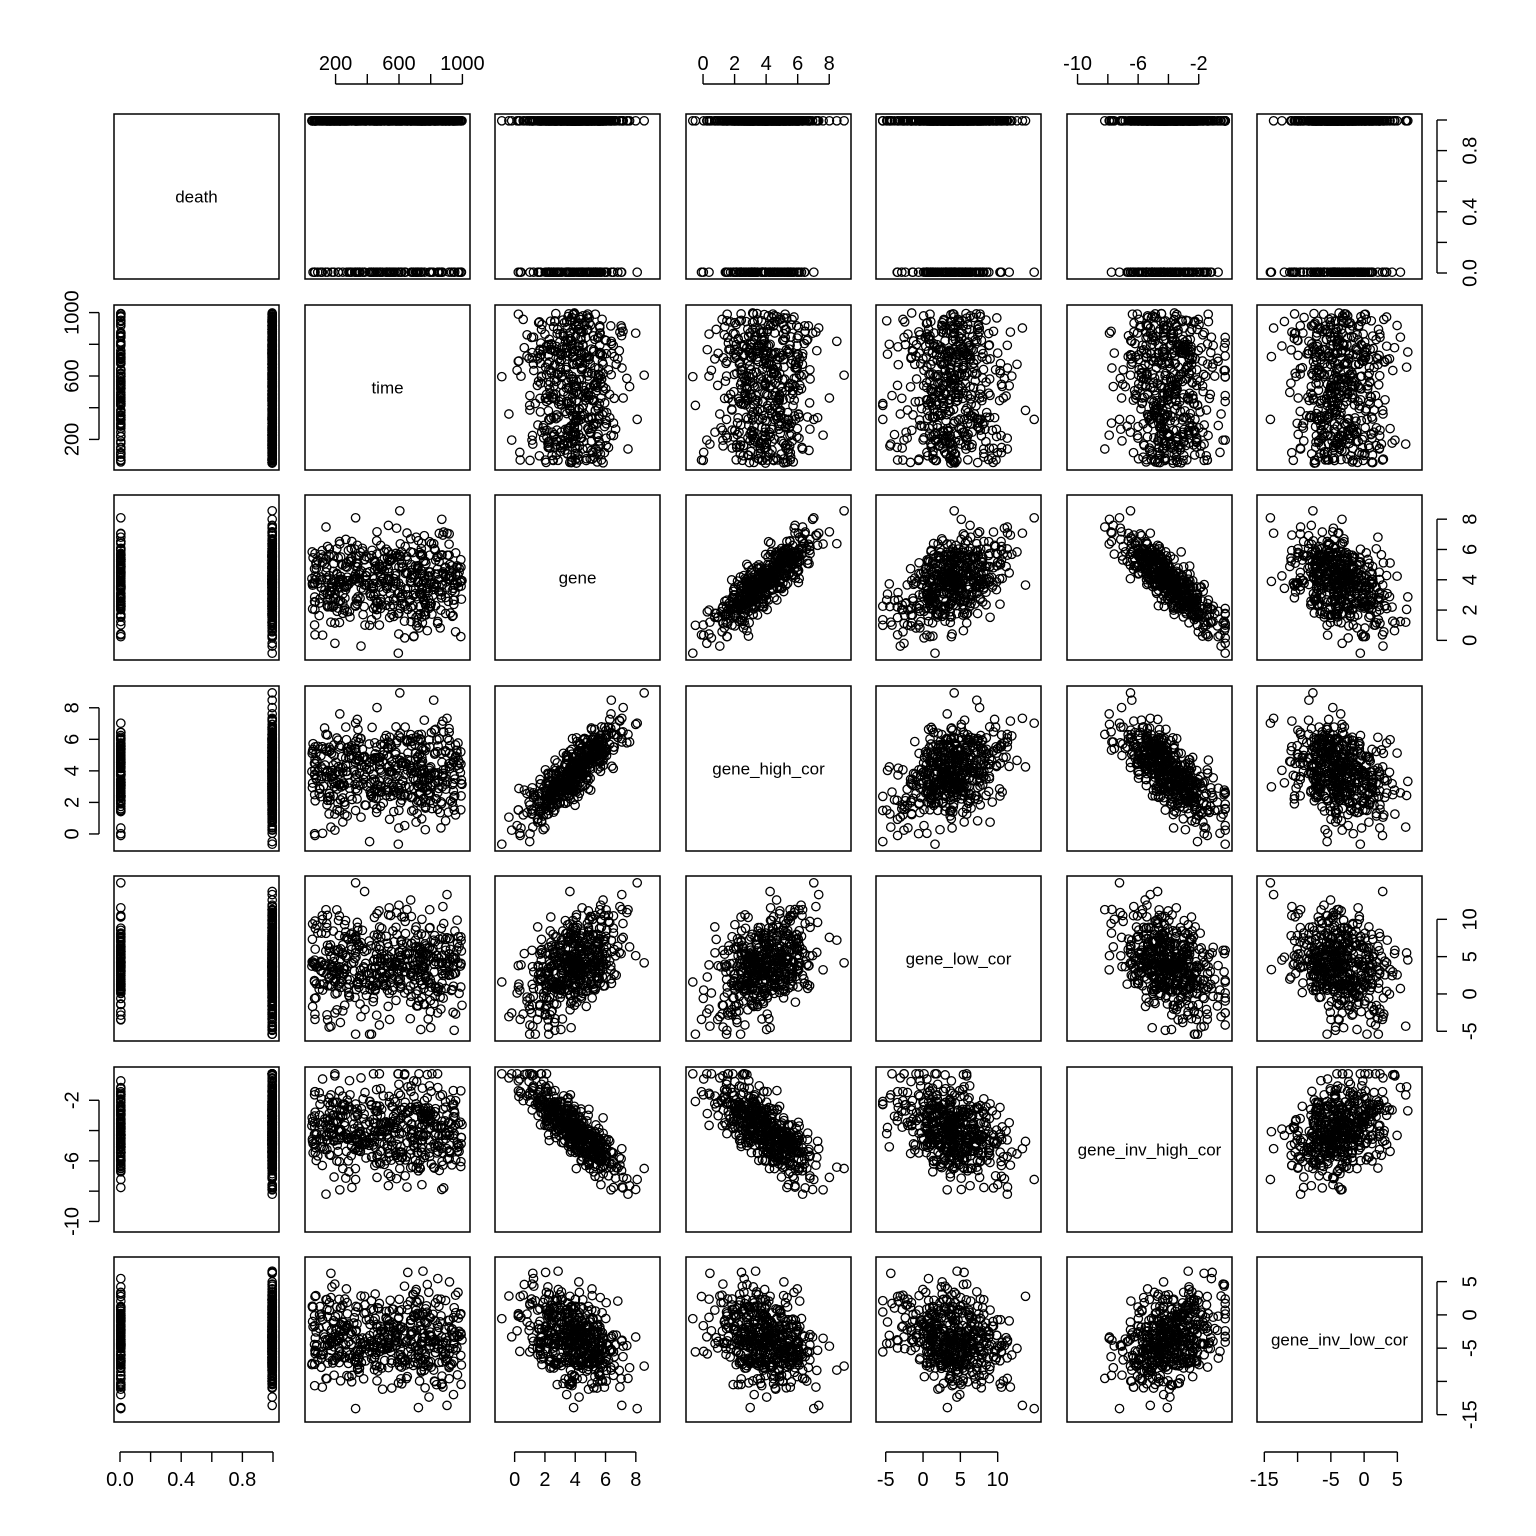 This screenshot has width=1536, height=1536. I want to click on panel-death-vs-gene_high_cor, so click(768, 196).